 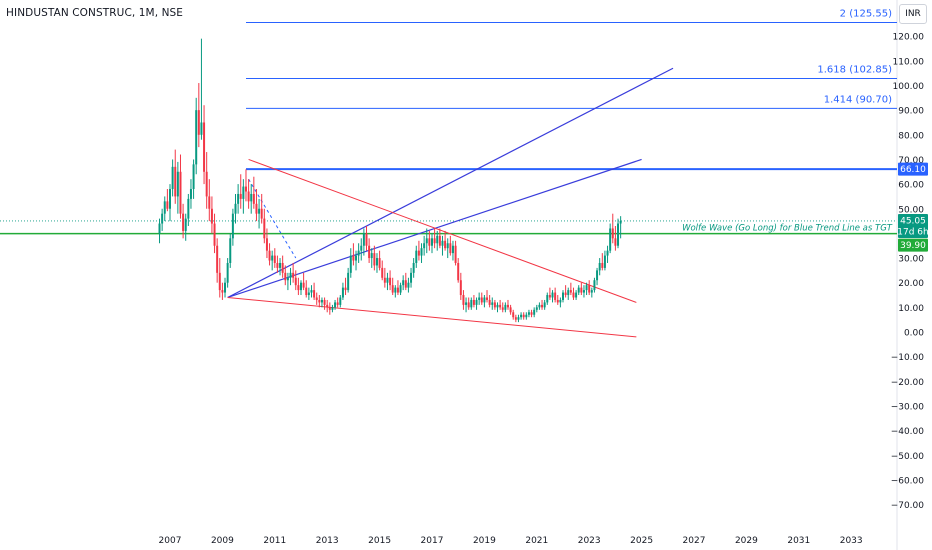 I want to click on price-tick-label: −40.00, so click(x=908, y=432).